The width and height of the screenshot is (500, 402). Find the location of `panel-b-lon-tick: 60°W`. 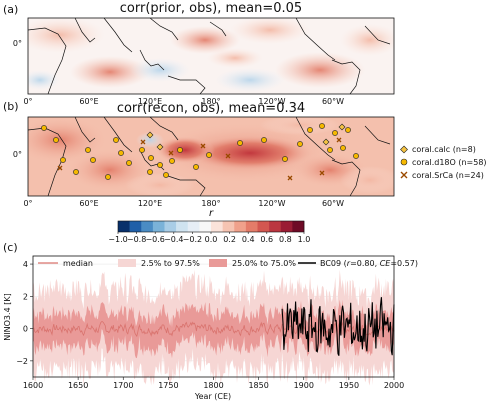

panel-b-lon-tick: 60°W is located at coordinates (333, 203).